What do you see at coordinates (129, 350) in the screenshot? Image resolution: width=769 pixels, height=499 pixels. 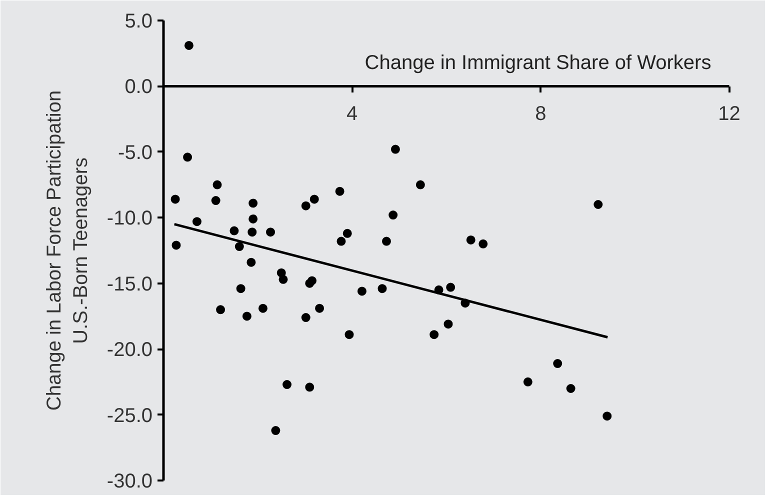 I see `y-tick-label: -20.0` at bounding box center [129, 350].